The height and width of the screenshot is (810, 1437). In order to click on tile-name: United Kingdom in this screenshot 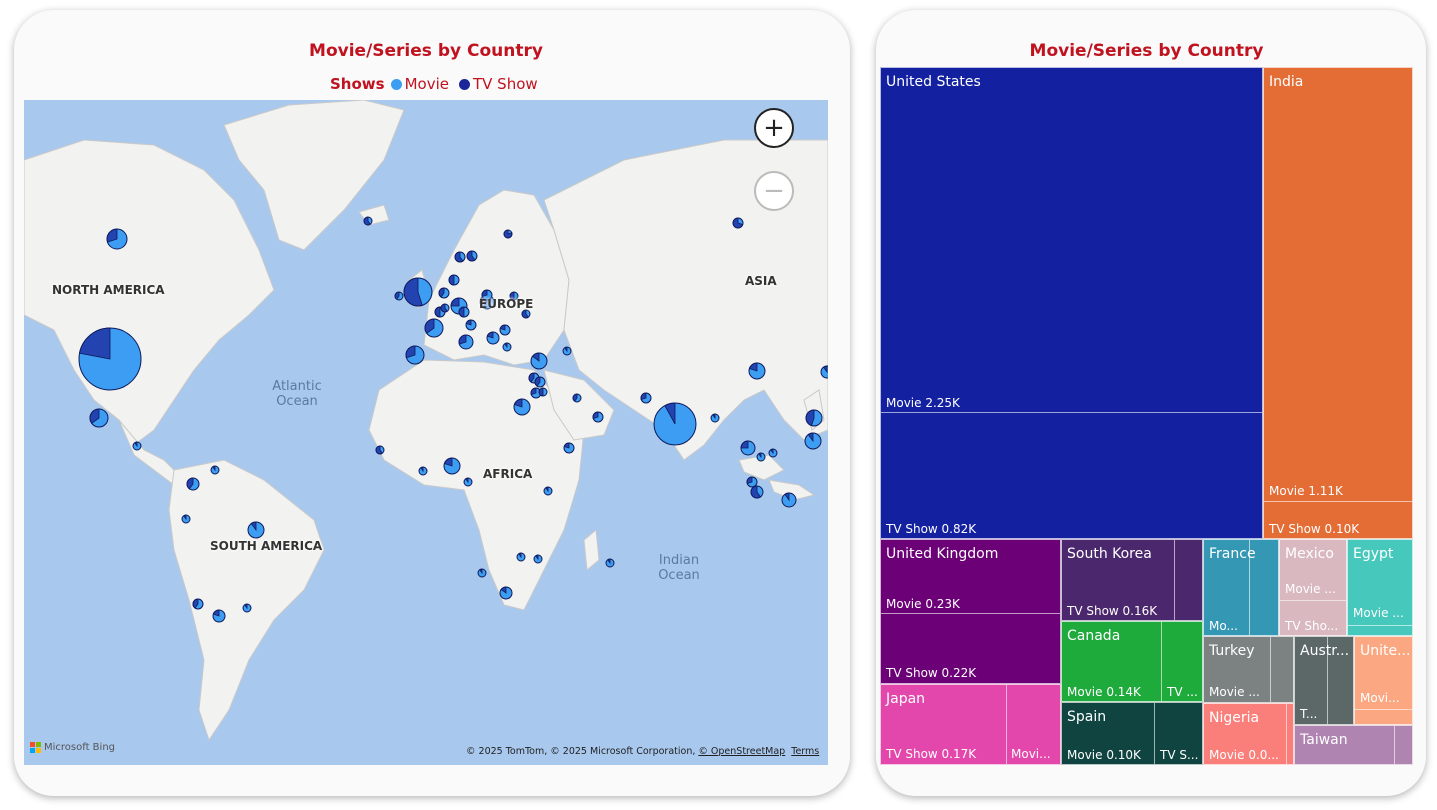, I will do `click(942, 554)`.